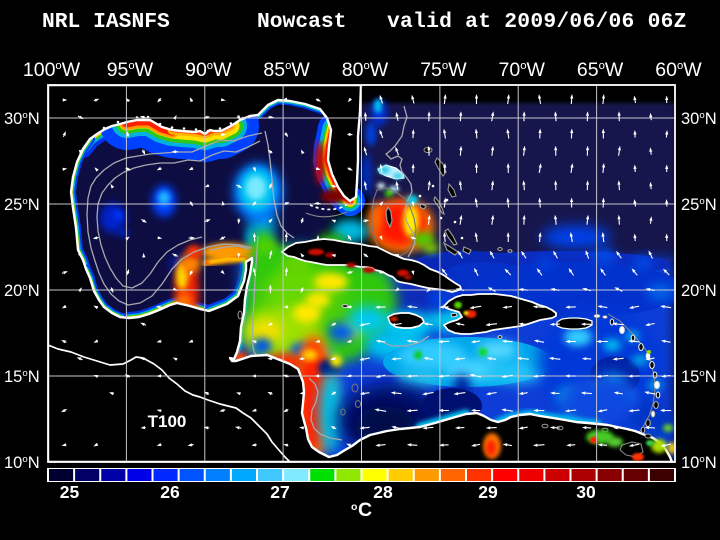 This screenshot has height=540, width=720. Describe the element at coordinates (383, 492) in the screenshot. I see `svg-text: 28` at that location.